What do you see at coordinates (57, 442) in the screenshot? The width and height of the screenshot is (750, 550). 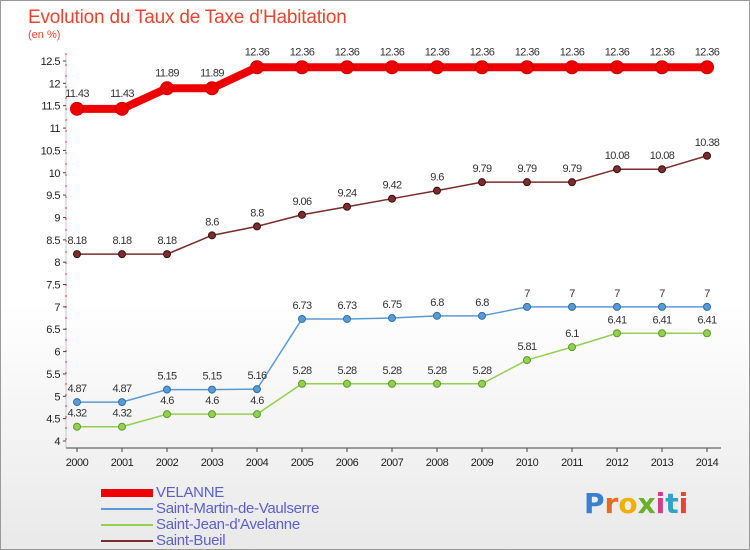 I see `y-tick-label: 4` at bounding box center [57, 442].